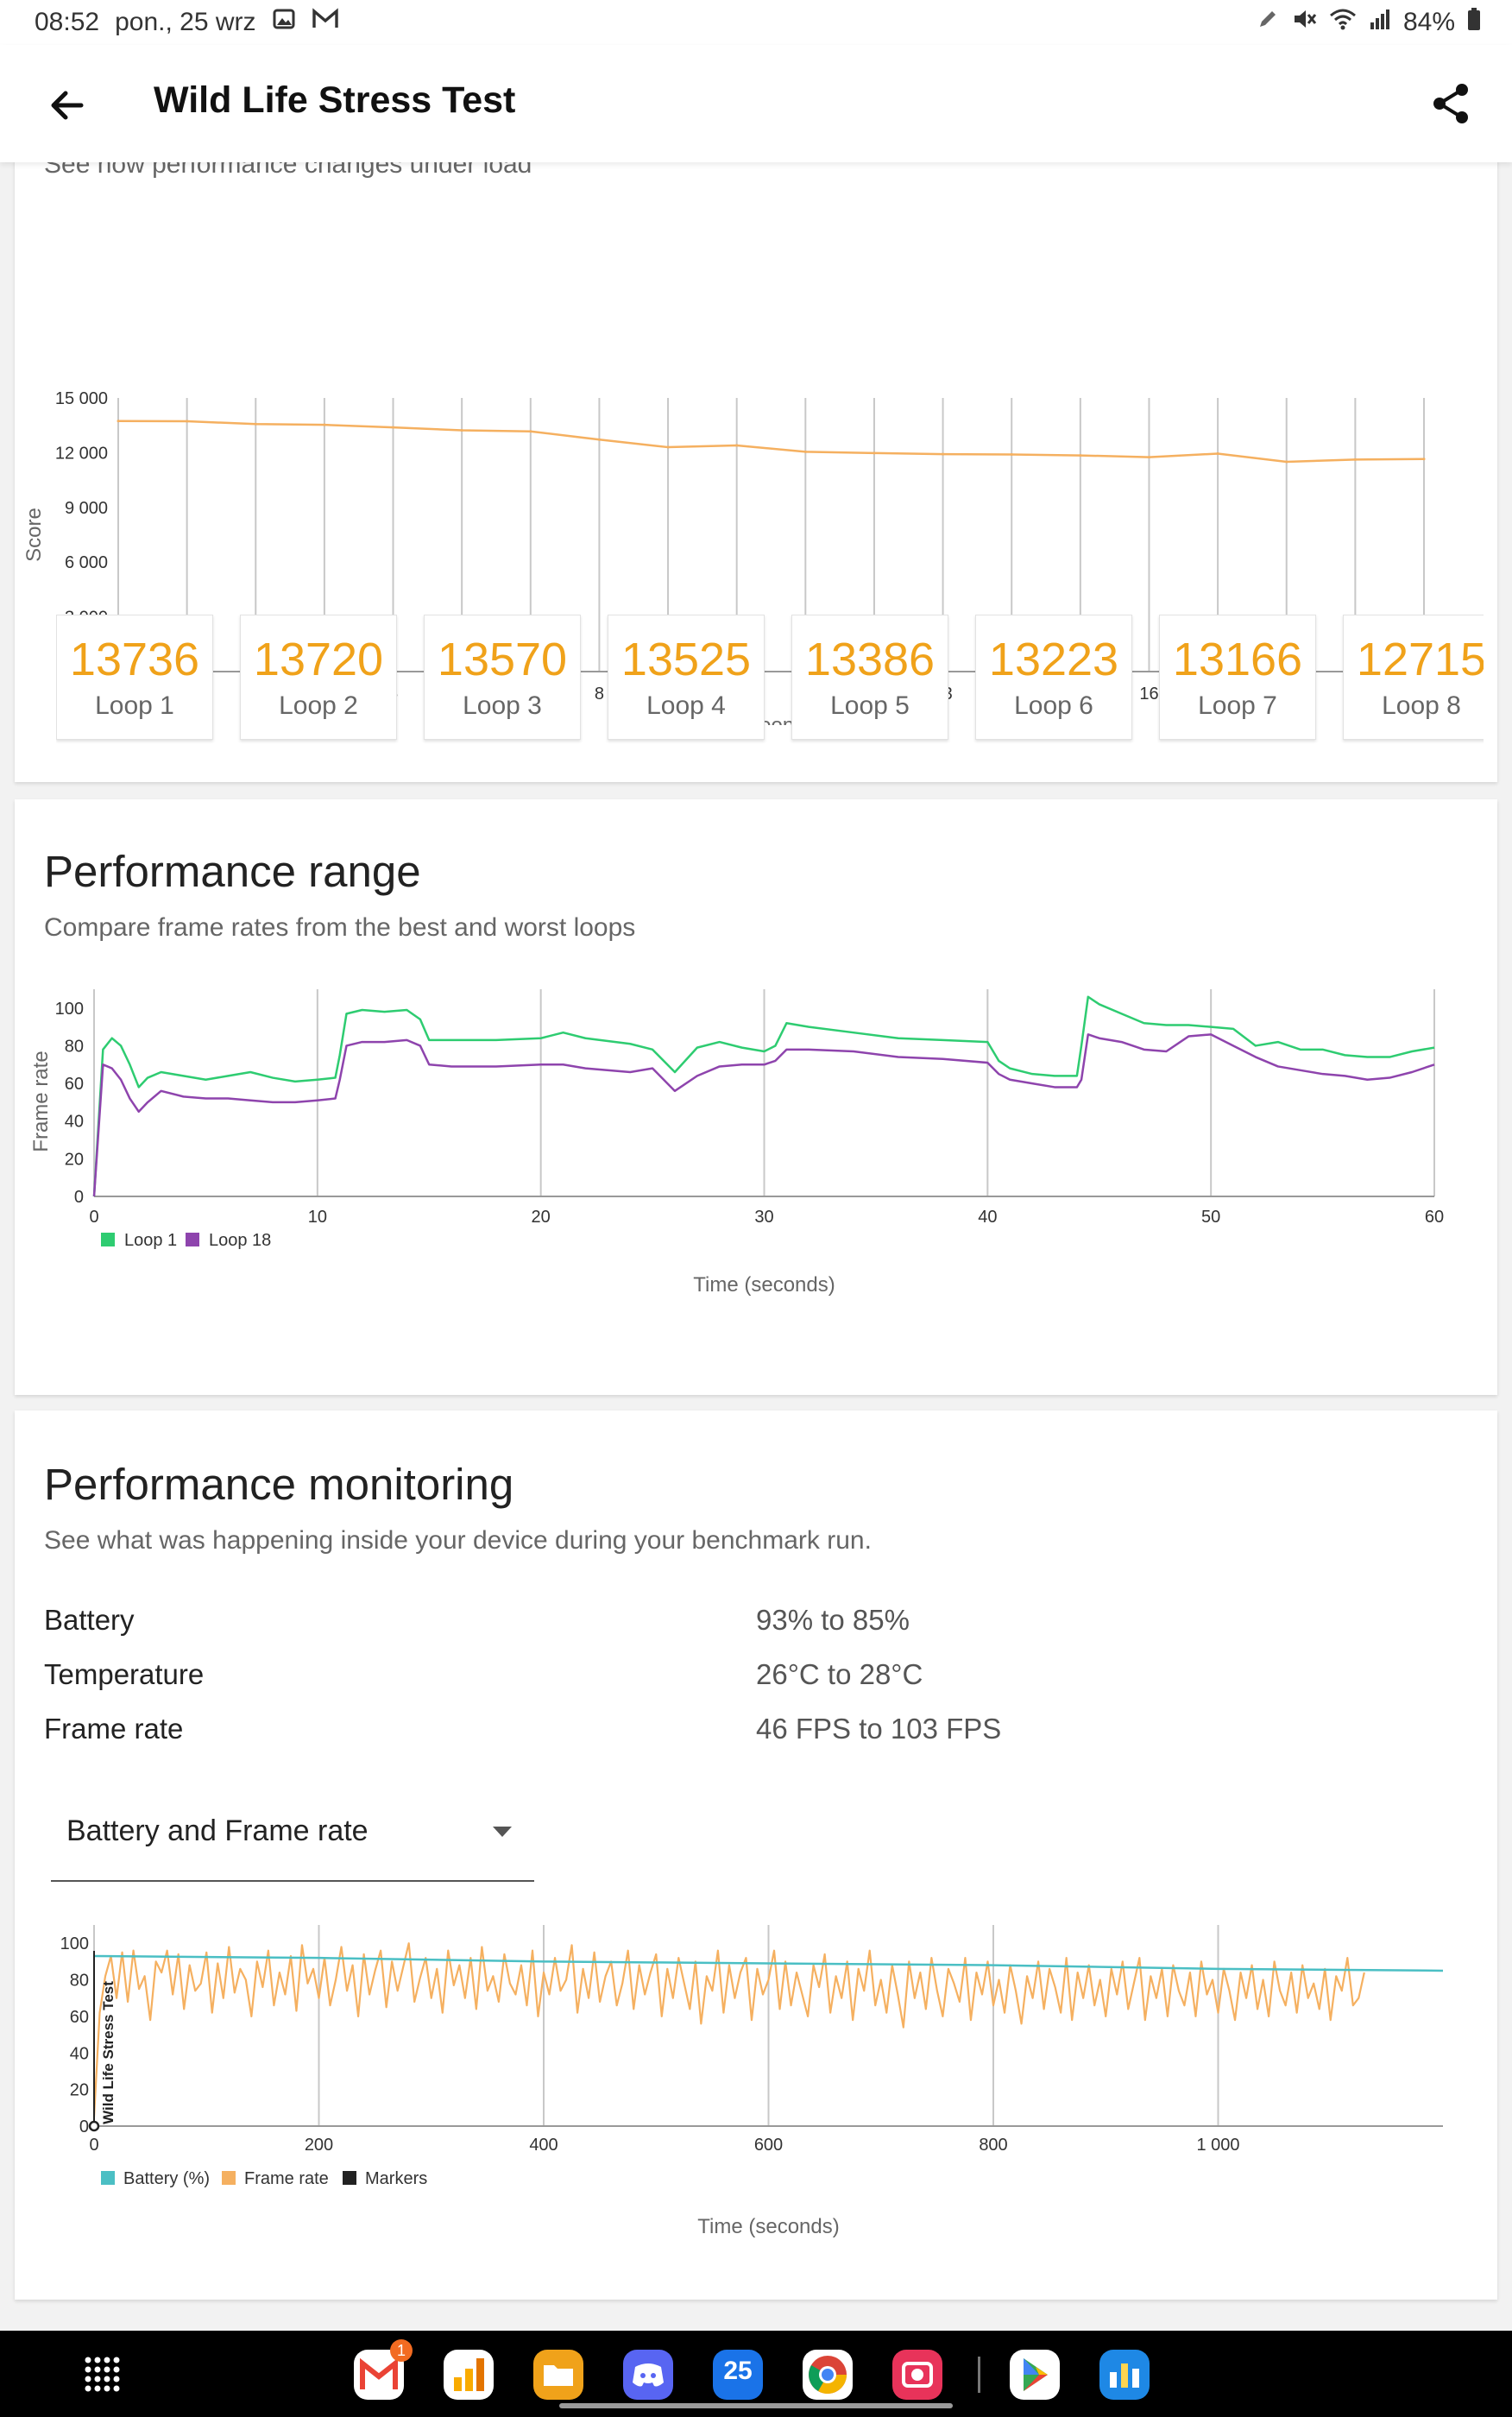 The width and height of the screenshot is (1512, 2417). I want to click on loop-tile: 13736 Loop 1, so click(134, 677).